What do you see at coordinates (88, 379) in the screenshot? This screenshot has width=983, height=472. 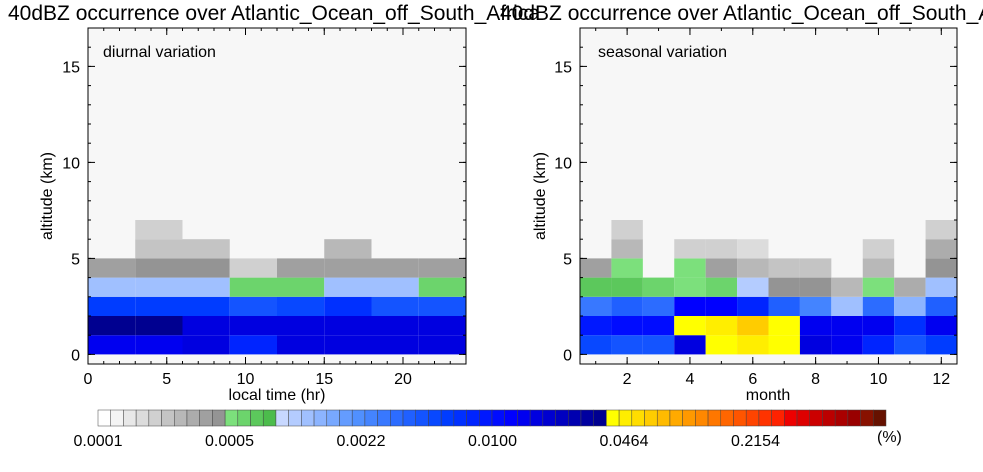 I see `left-xtick-label: 0` at bounding box center [88, 379].